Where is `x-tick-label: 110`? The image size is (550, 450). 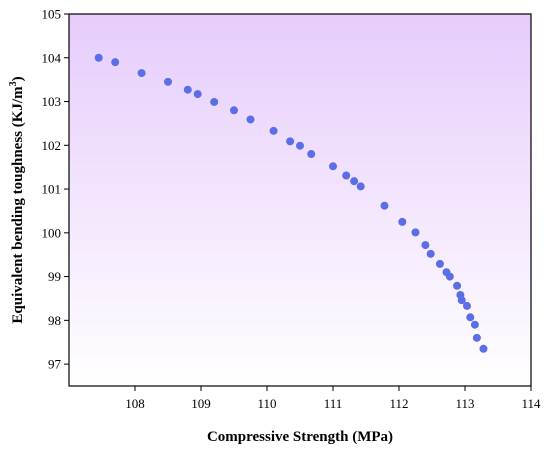
x-tick-label: 110 is located at coordinates (266, 403).